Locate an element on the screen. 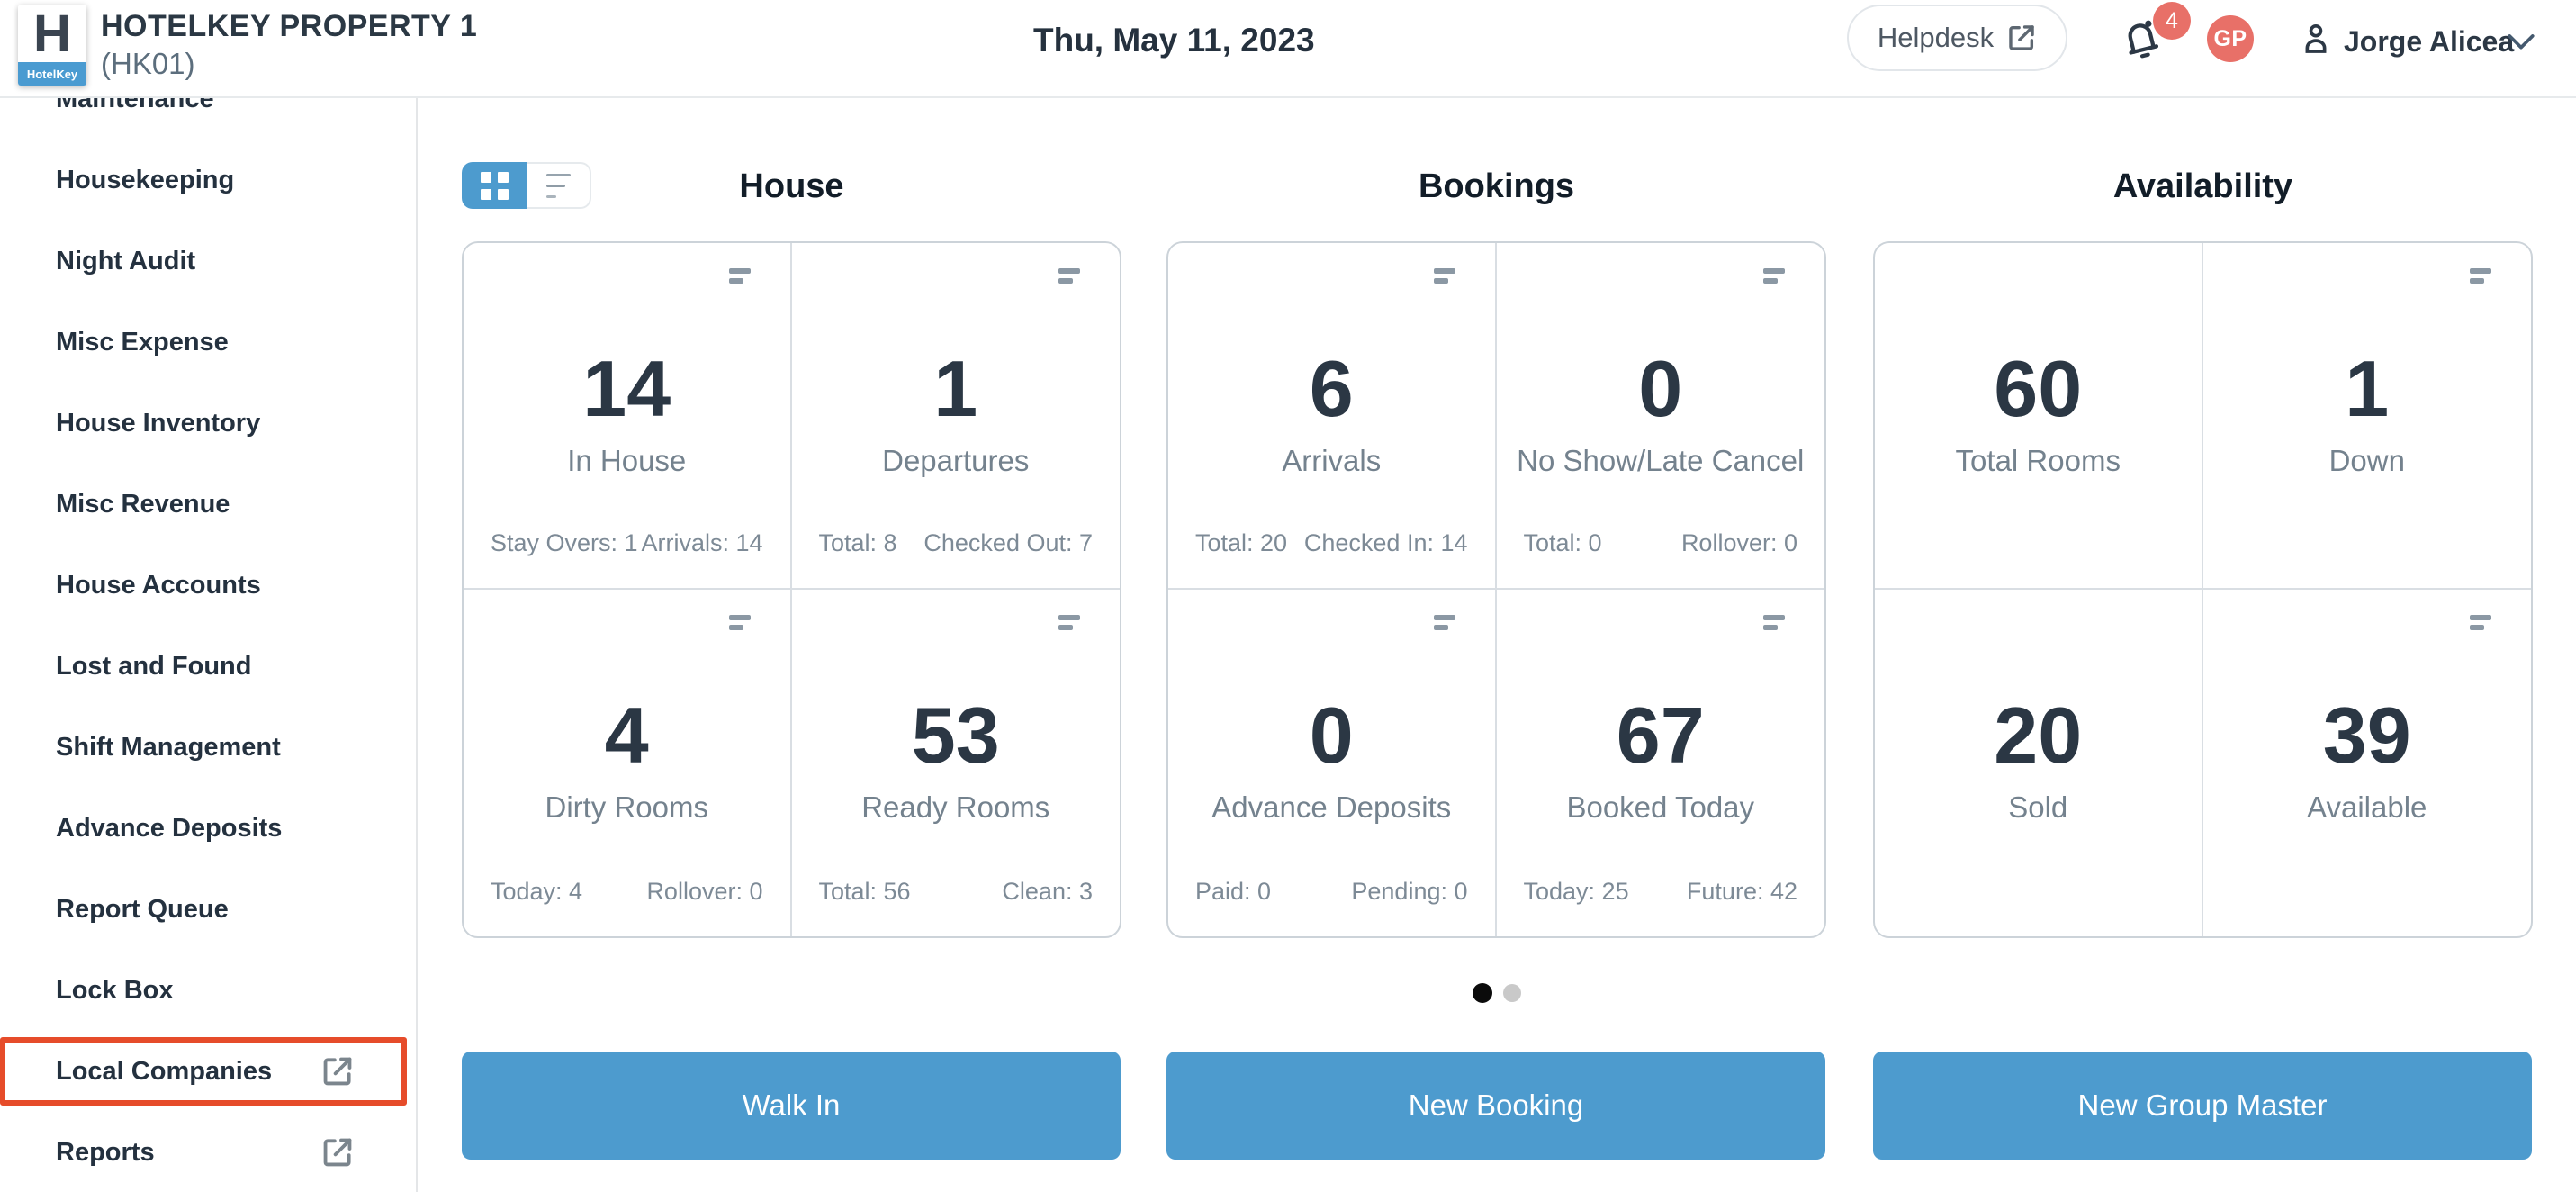 This screenshot has width=2576, height=1192. sidebar-item-housekeeping: Housekeeping is located at coordinates (220, 180).